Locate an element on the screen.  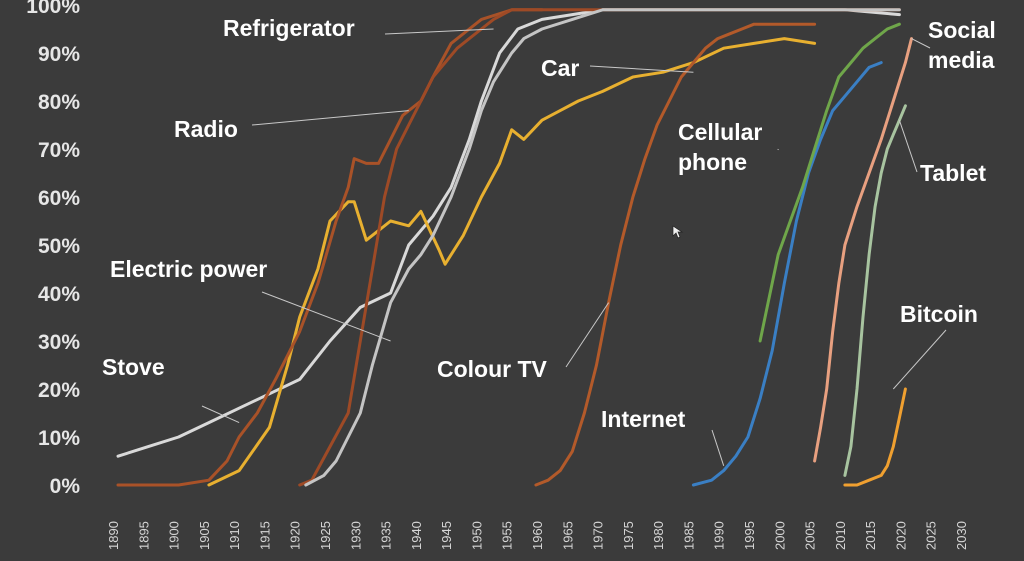
x-tick-label: 1900 is located at coordinates (174, 535).